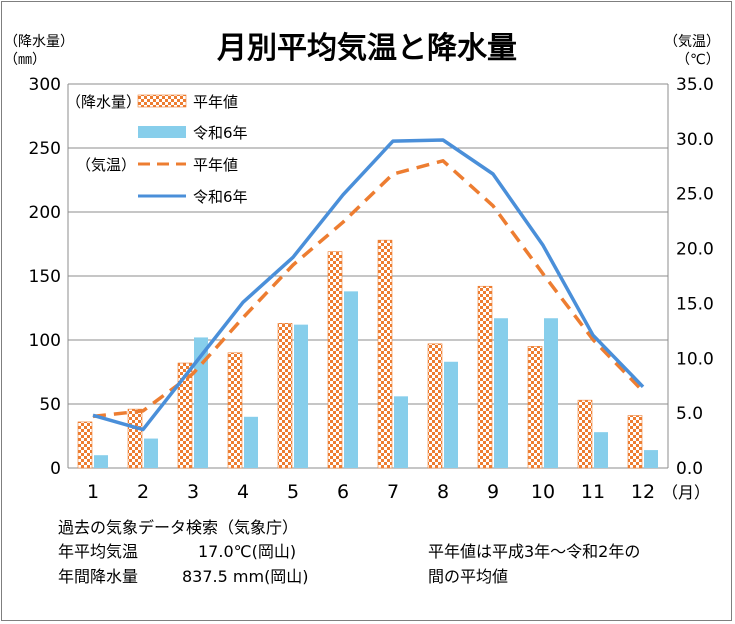 The height and width of the screenshot is (624, 735). I want to click on left-axis-ticks: 0 50 100 150 200 250 300, so click(45, 277).